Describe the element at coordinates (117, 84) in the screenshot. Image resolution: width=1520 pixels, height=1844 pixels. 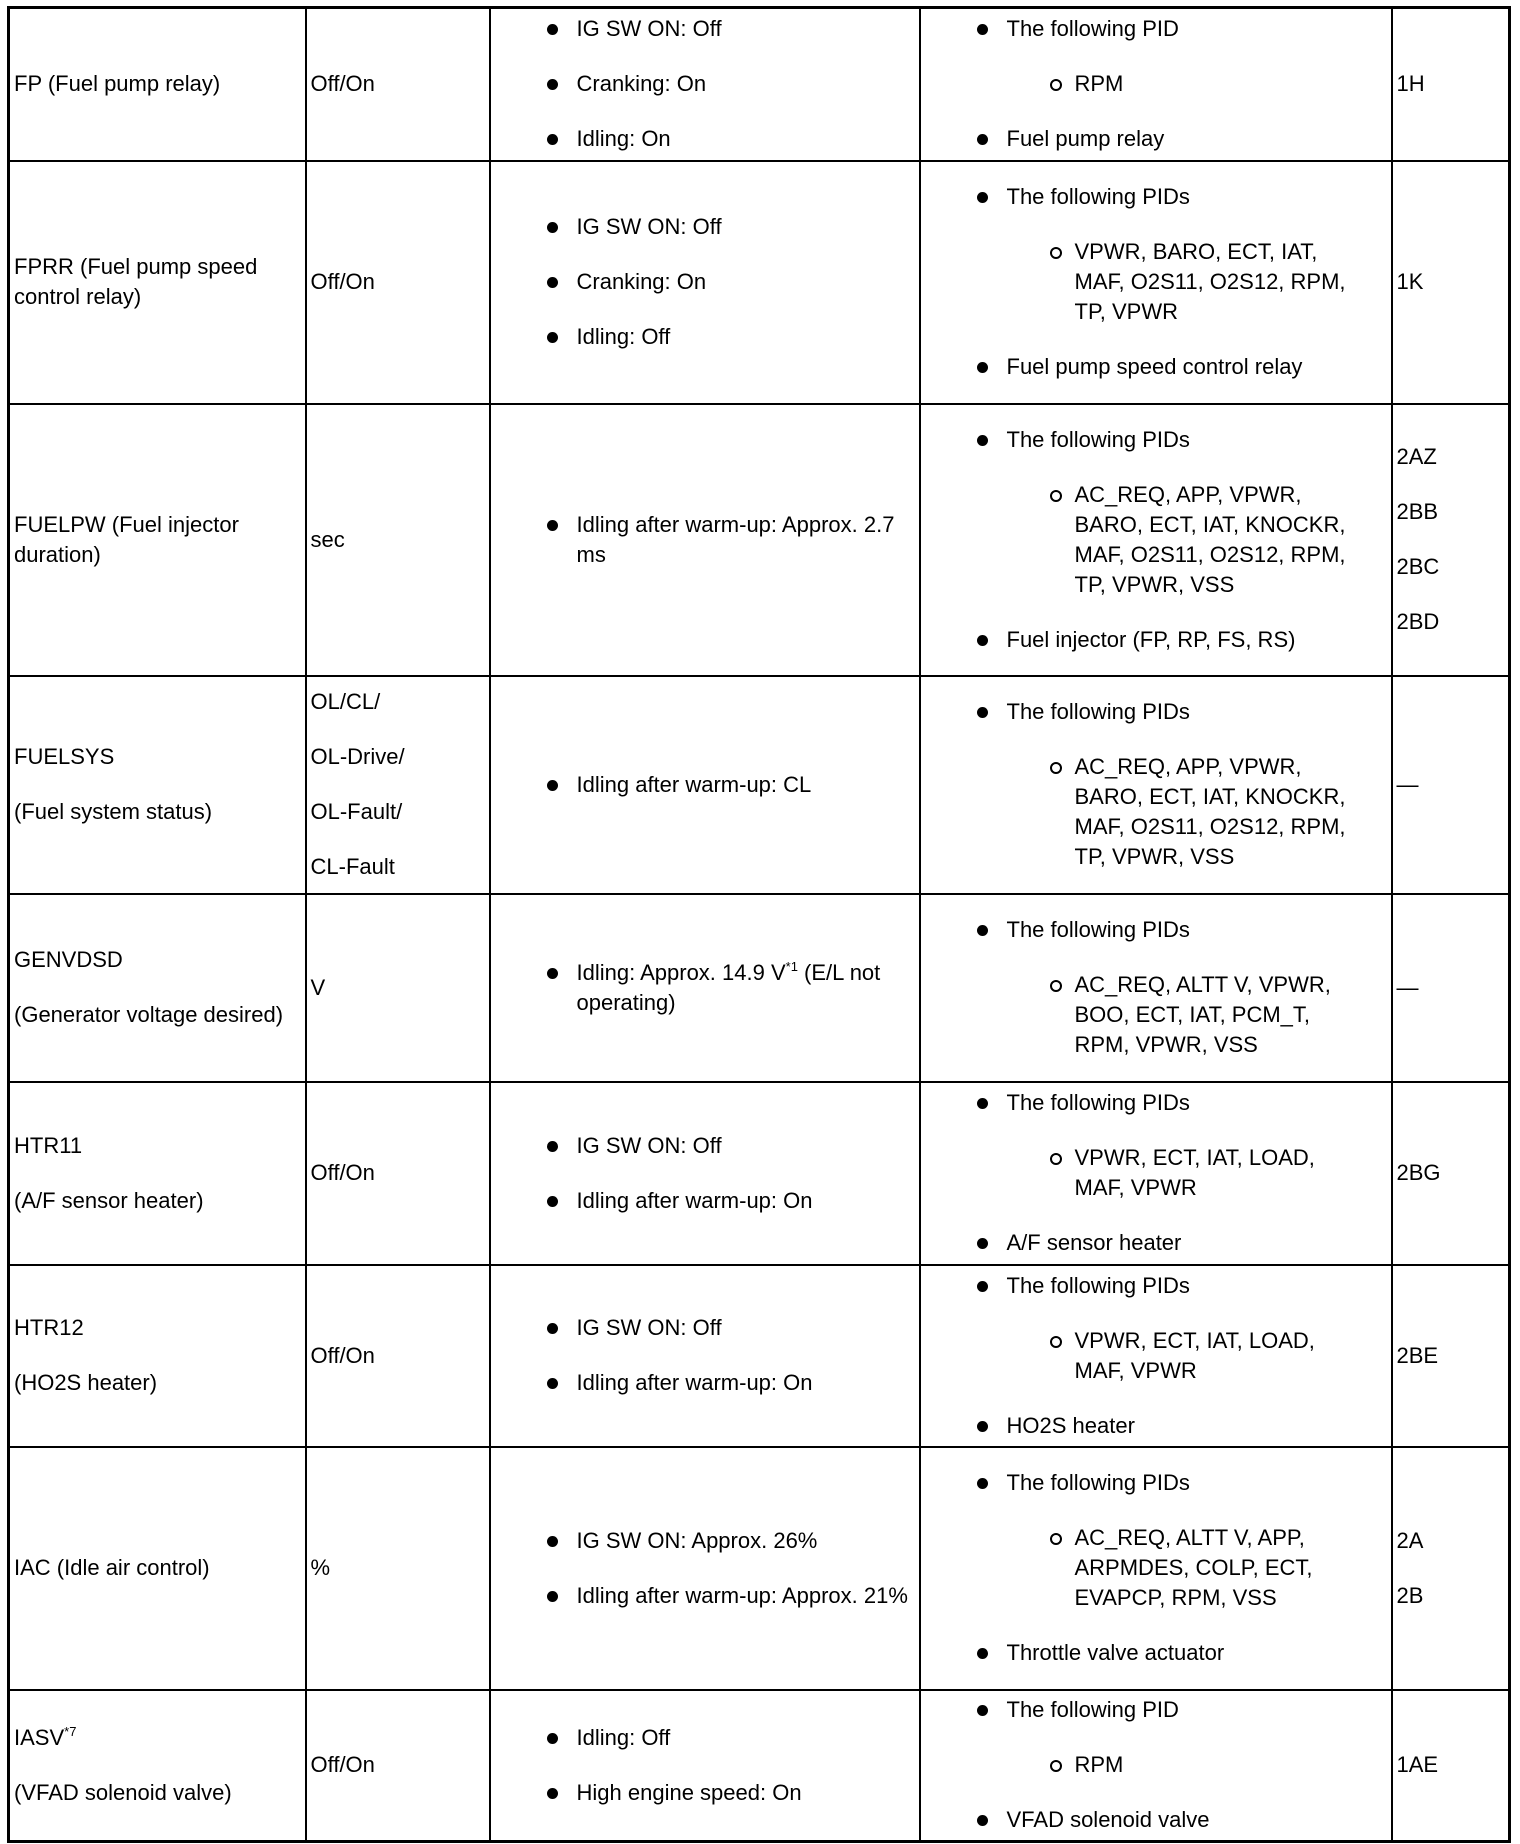
I see `pid-name-line: FP (Fuel pump relay)` at that location.